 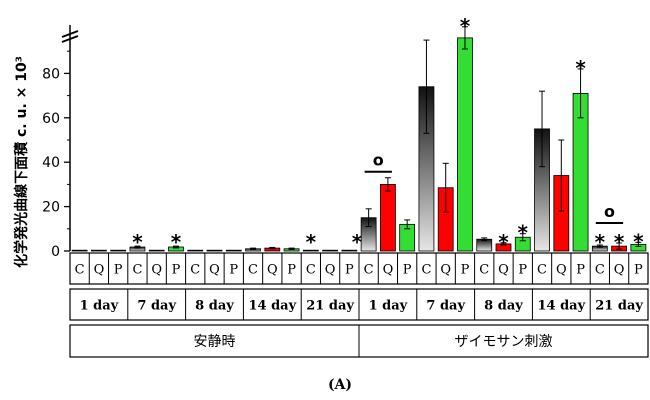 What do you see at coordinates (60, 142) in the screenshot?
I see `y-axis: 0 20 40 60 80` at bounding box center [60, 142].